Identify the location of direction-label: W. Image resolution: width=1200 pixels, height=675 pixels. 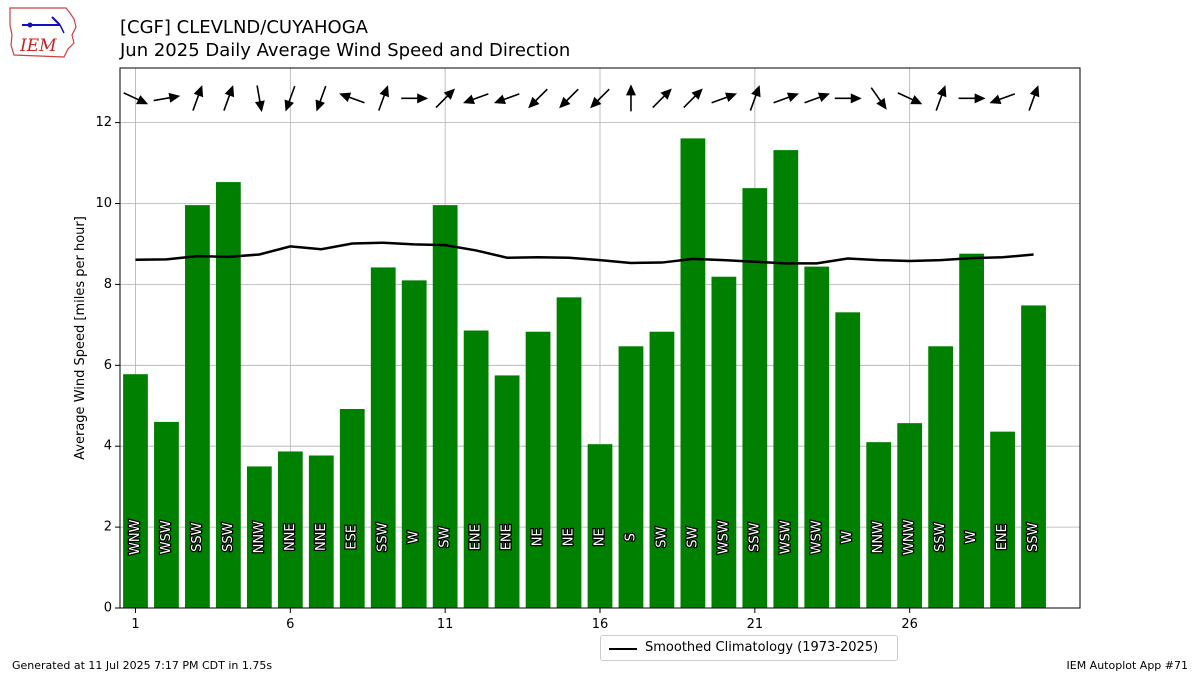
(847, 537).